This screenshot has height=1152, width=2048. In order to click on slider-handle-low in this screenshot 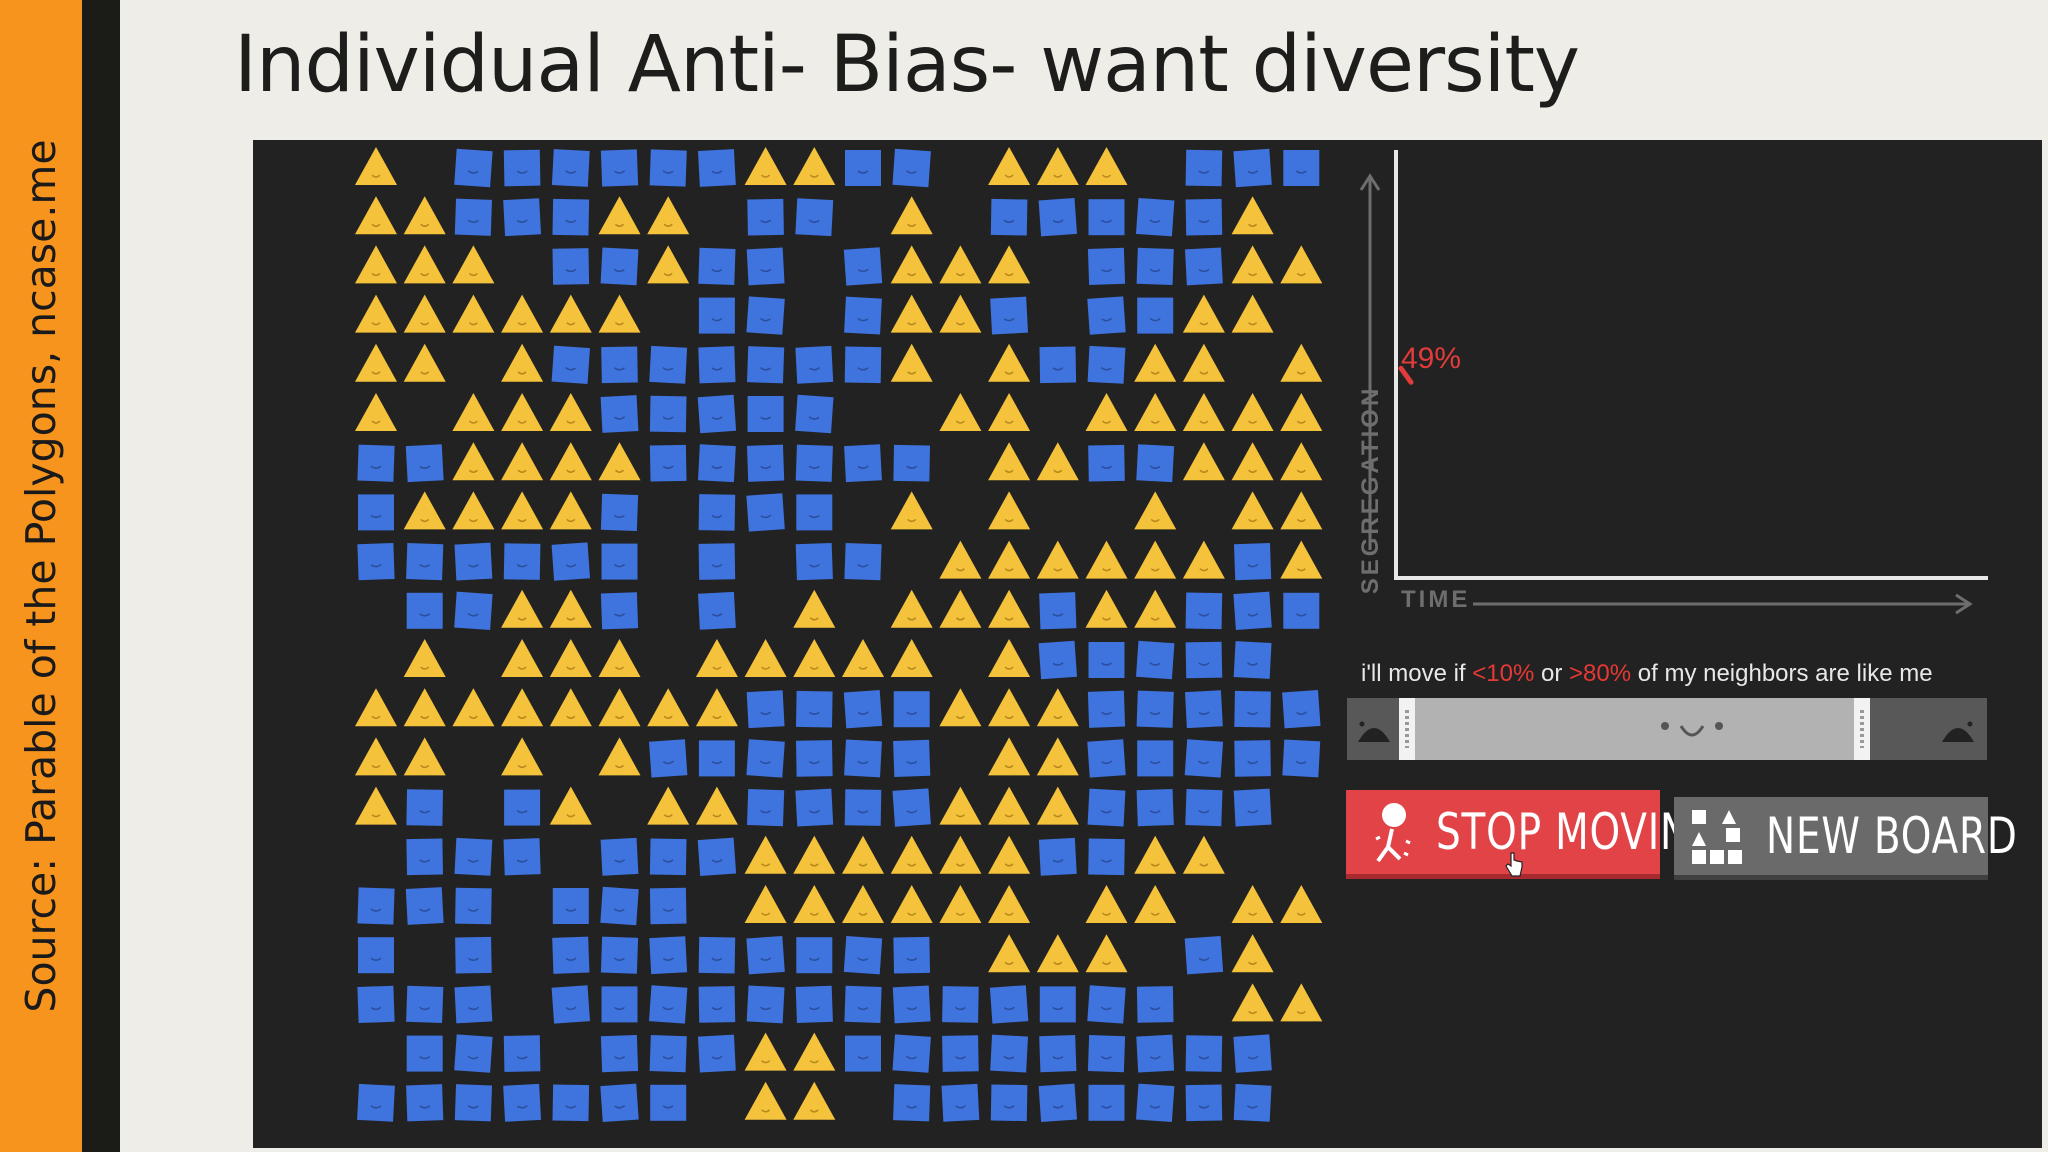, I will do `click(1407, 729)`.